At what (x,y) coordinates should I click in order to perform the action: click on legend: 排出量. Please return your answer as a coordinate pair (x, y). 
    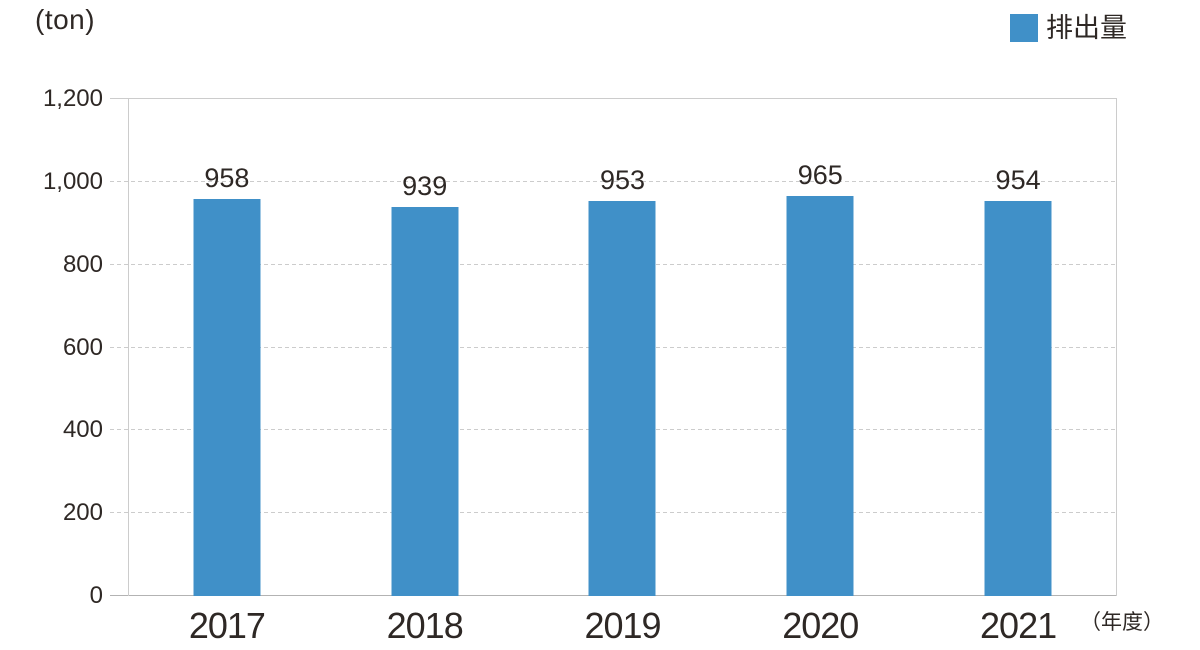
    Looking at the image, I should click on (1068, 28).